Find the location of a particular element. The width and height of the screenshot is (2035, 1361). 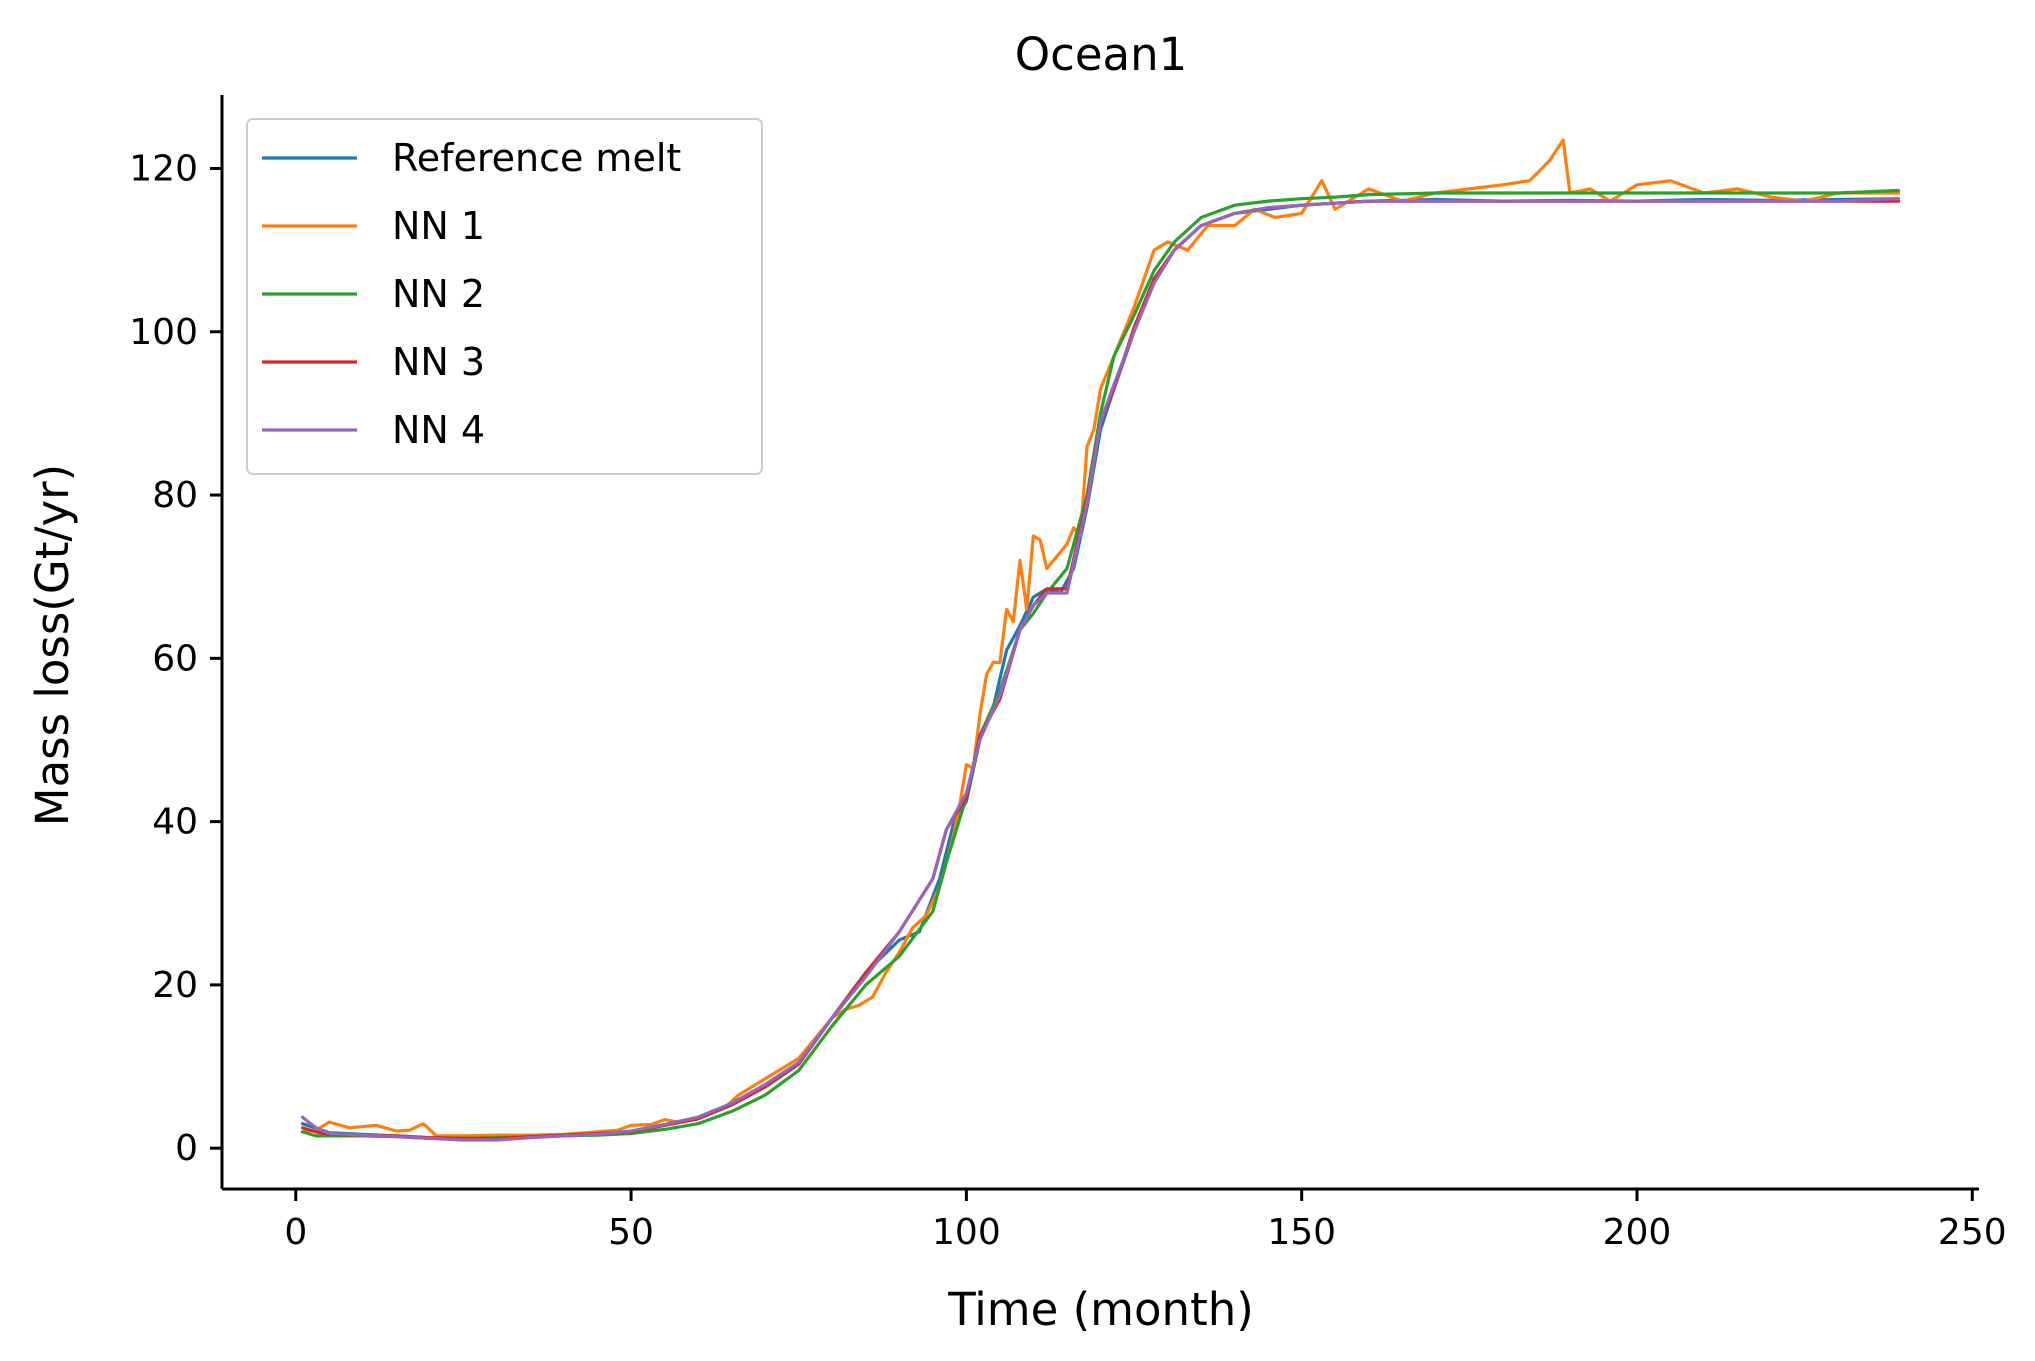

y-ticks: 0 20 40 60 80 100 120 is located at coordinates (175, 658).